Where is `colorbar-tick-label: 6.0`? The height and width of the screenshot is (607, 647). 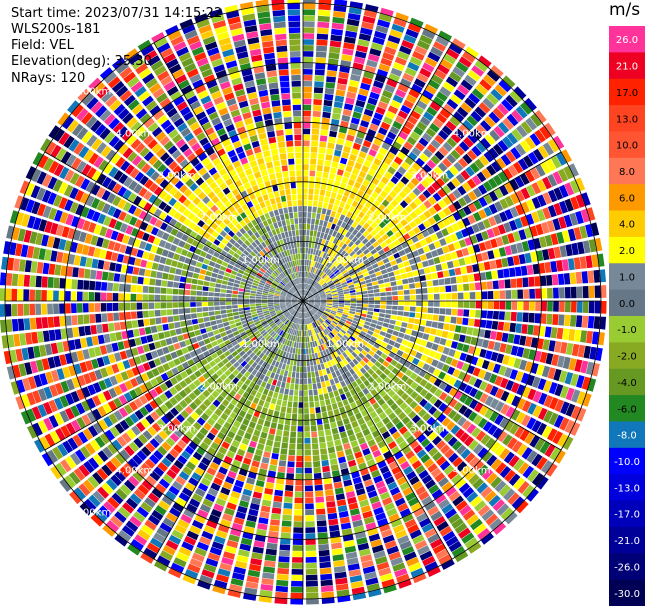 colorbar-tick-label: 6.0 is located at coordinates (627, 198).